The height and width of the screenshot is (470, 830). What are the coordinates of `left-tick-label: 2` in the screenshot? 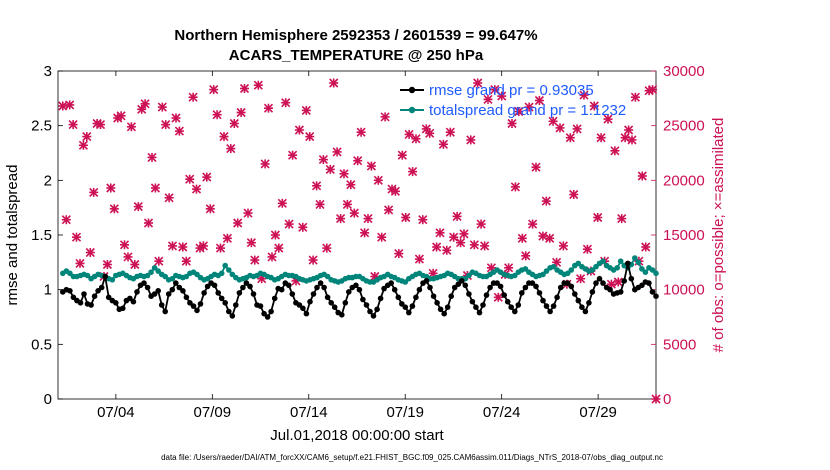 It's located at (48, 180).